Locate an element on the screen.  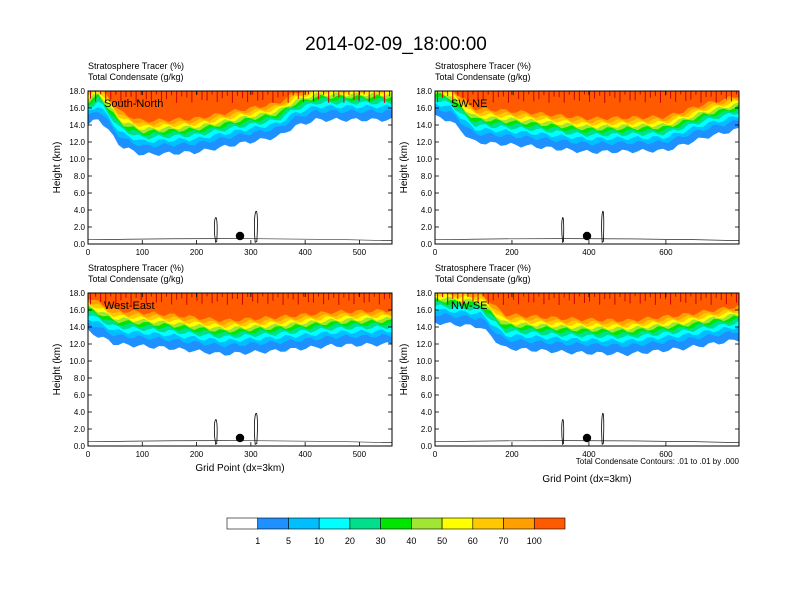
colorbar-tick-label: 20 is located at coordinates (350, 541).